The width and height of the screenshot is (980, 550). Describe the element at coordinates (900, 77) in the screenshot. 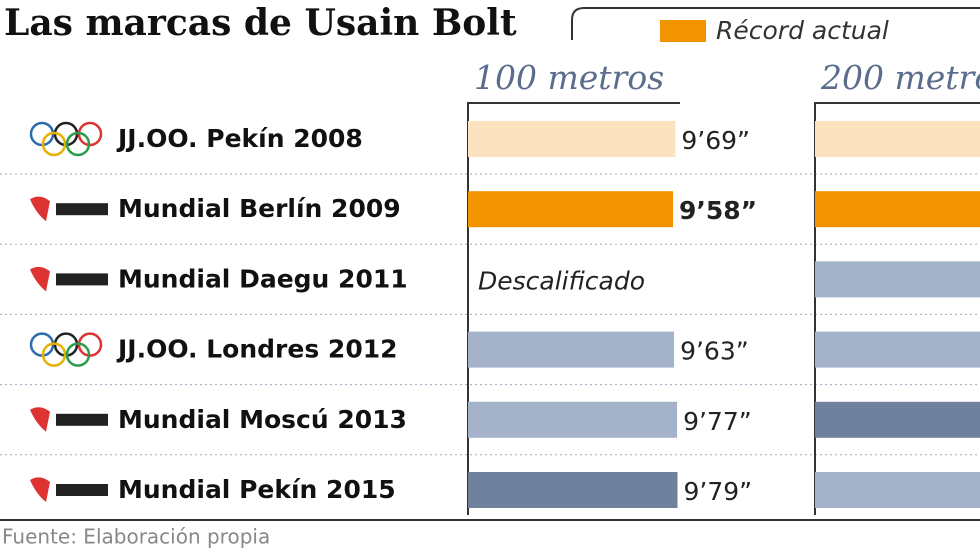

I see `panel-title: 200 metros` at that location.